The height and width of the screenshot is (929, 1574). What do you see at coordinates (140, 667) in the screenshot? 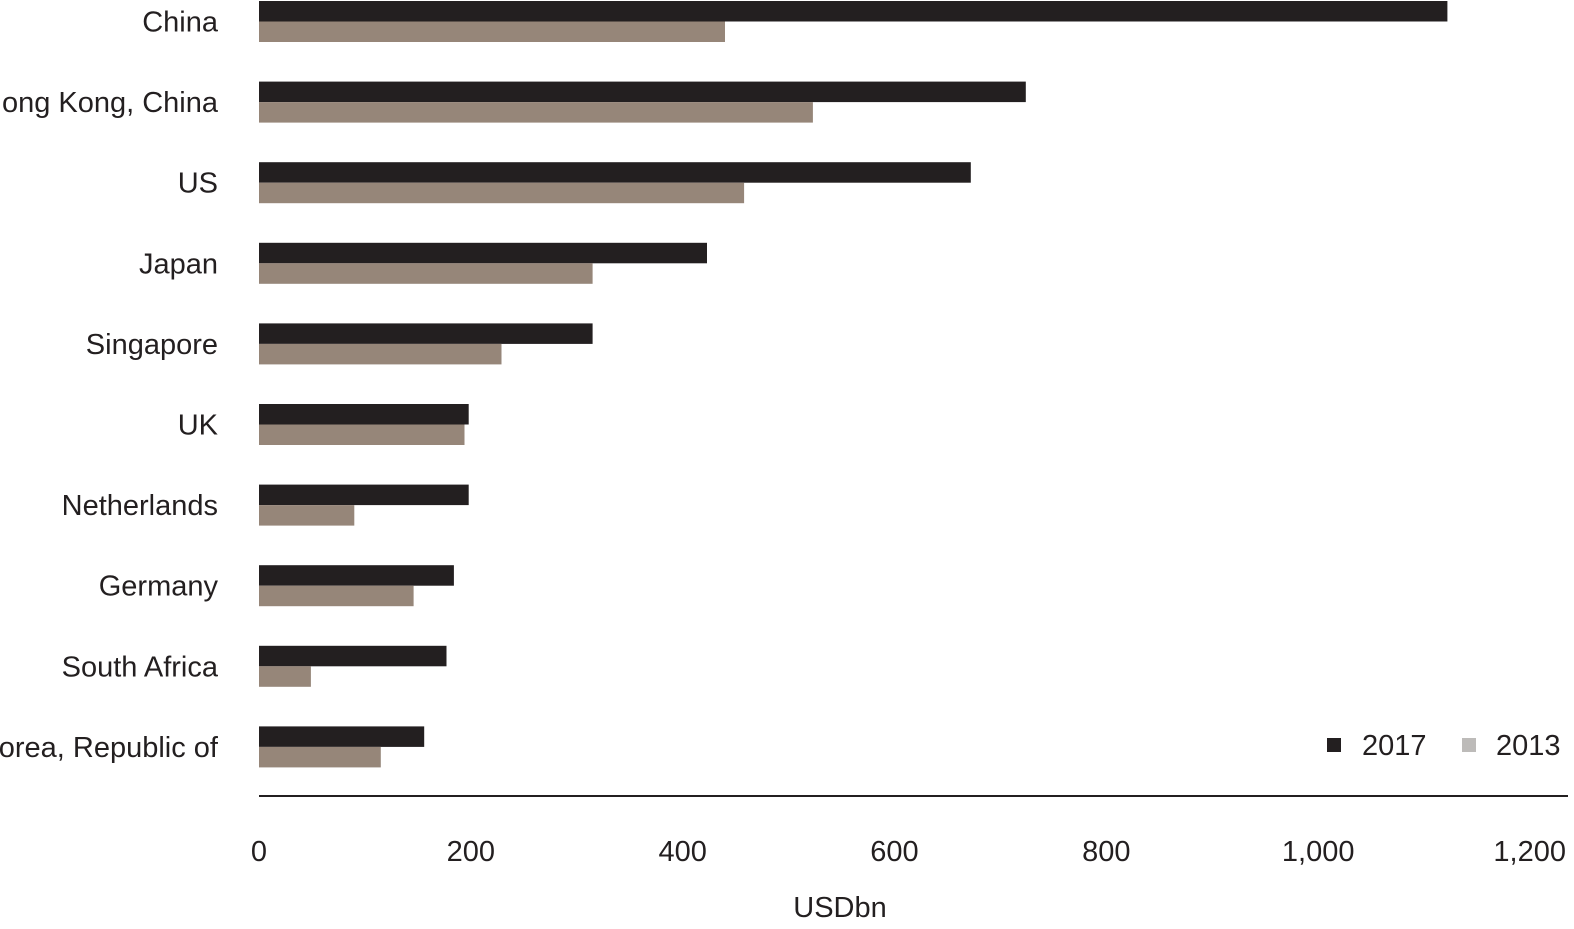
I see `category-label-south-africa: South Africa` at bounding box center [140, 667].